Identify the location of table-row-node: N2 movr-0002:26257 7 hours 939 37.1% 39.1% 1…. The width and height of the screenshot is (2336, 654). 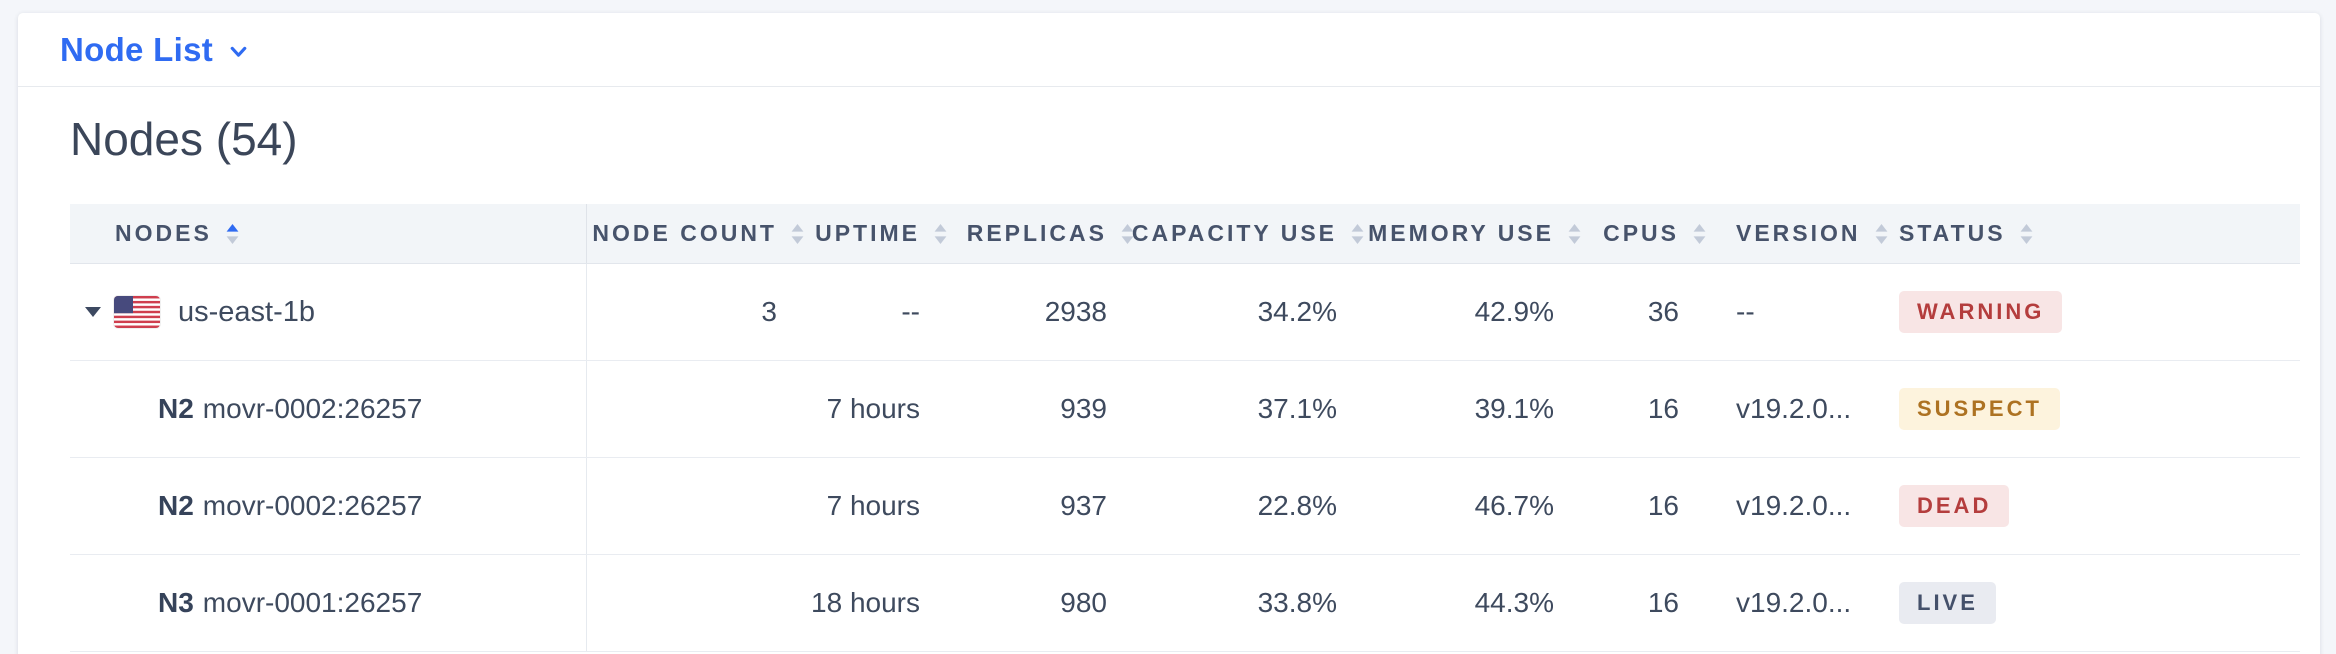
(1185, 409).